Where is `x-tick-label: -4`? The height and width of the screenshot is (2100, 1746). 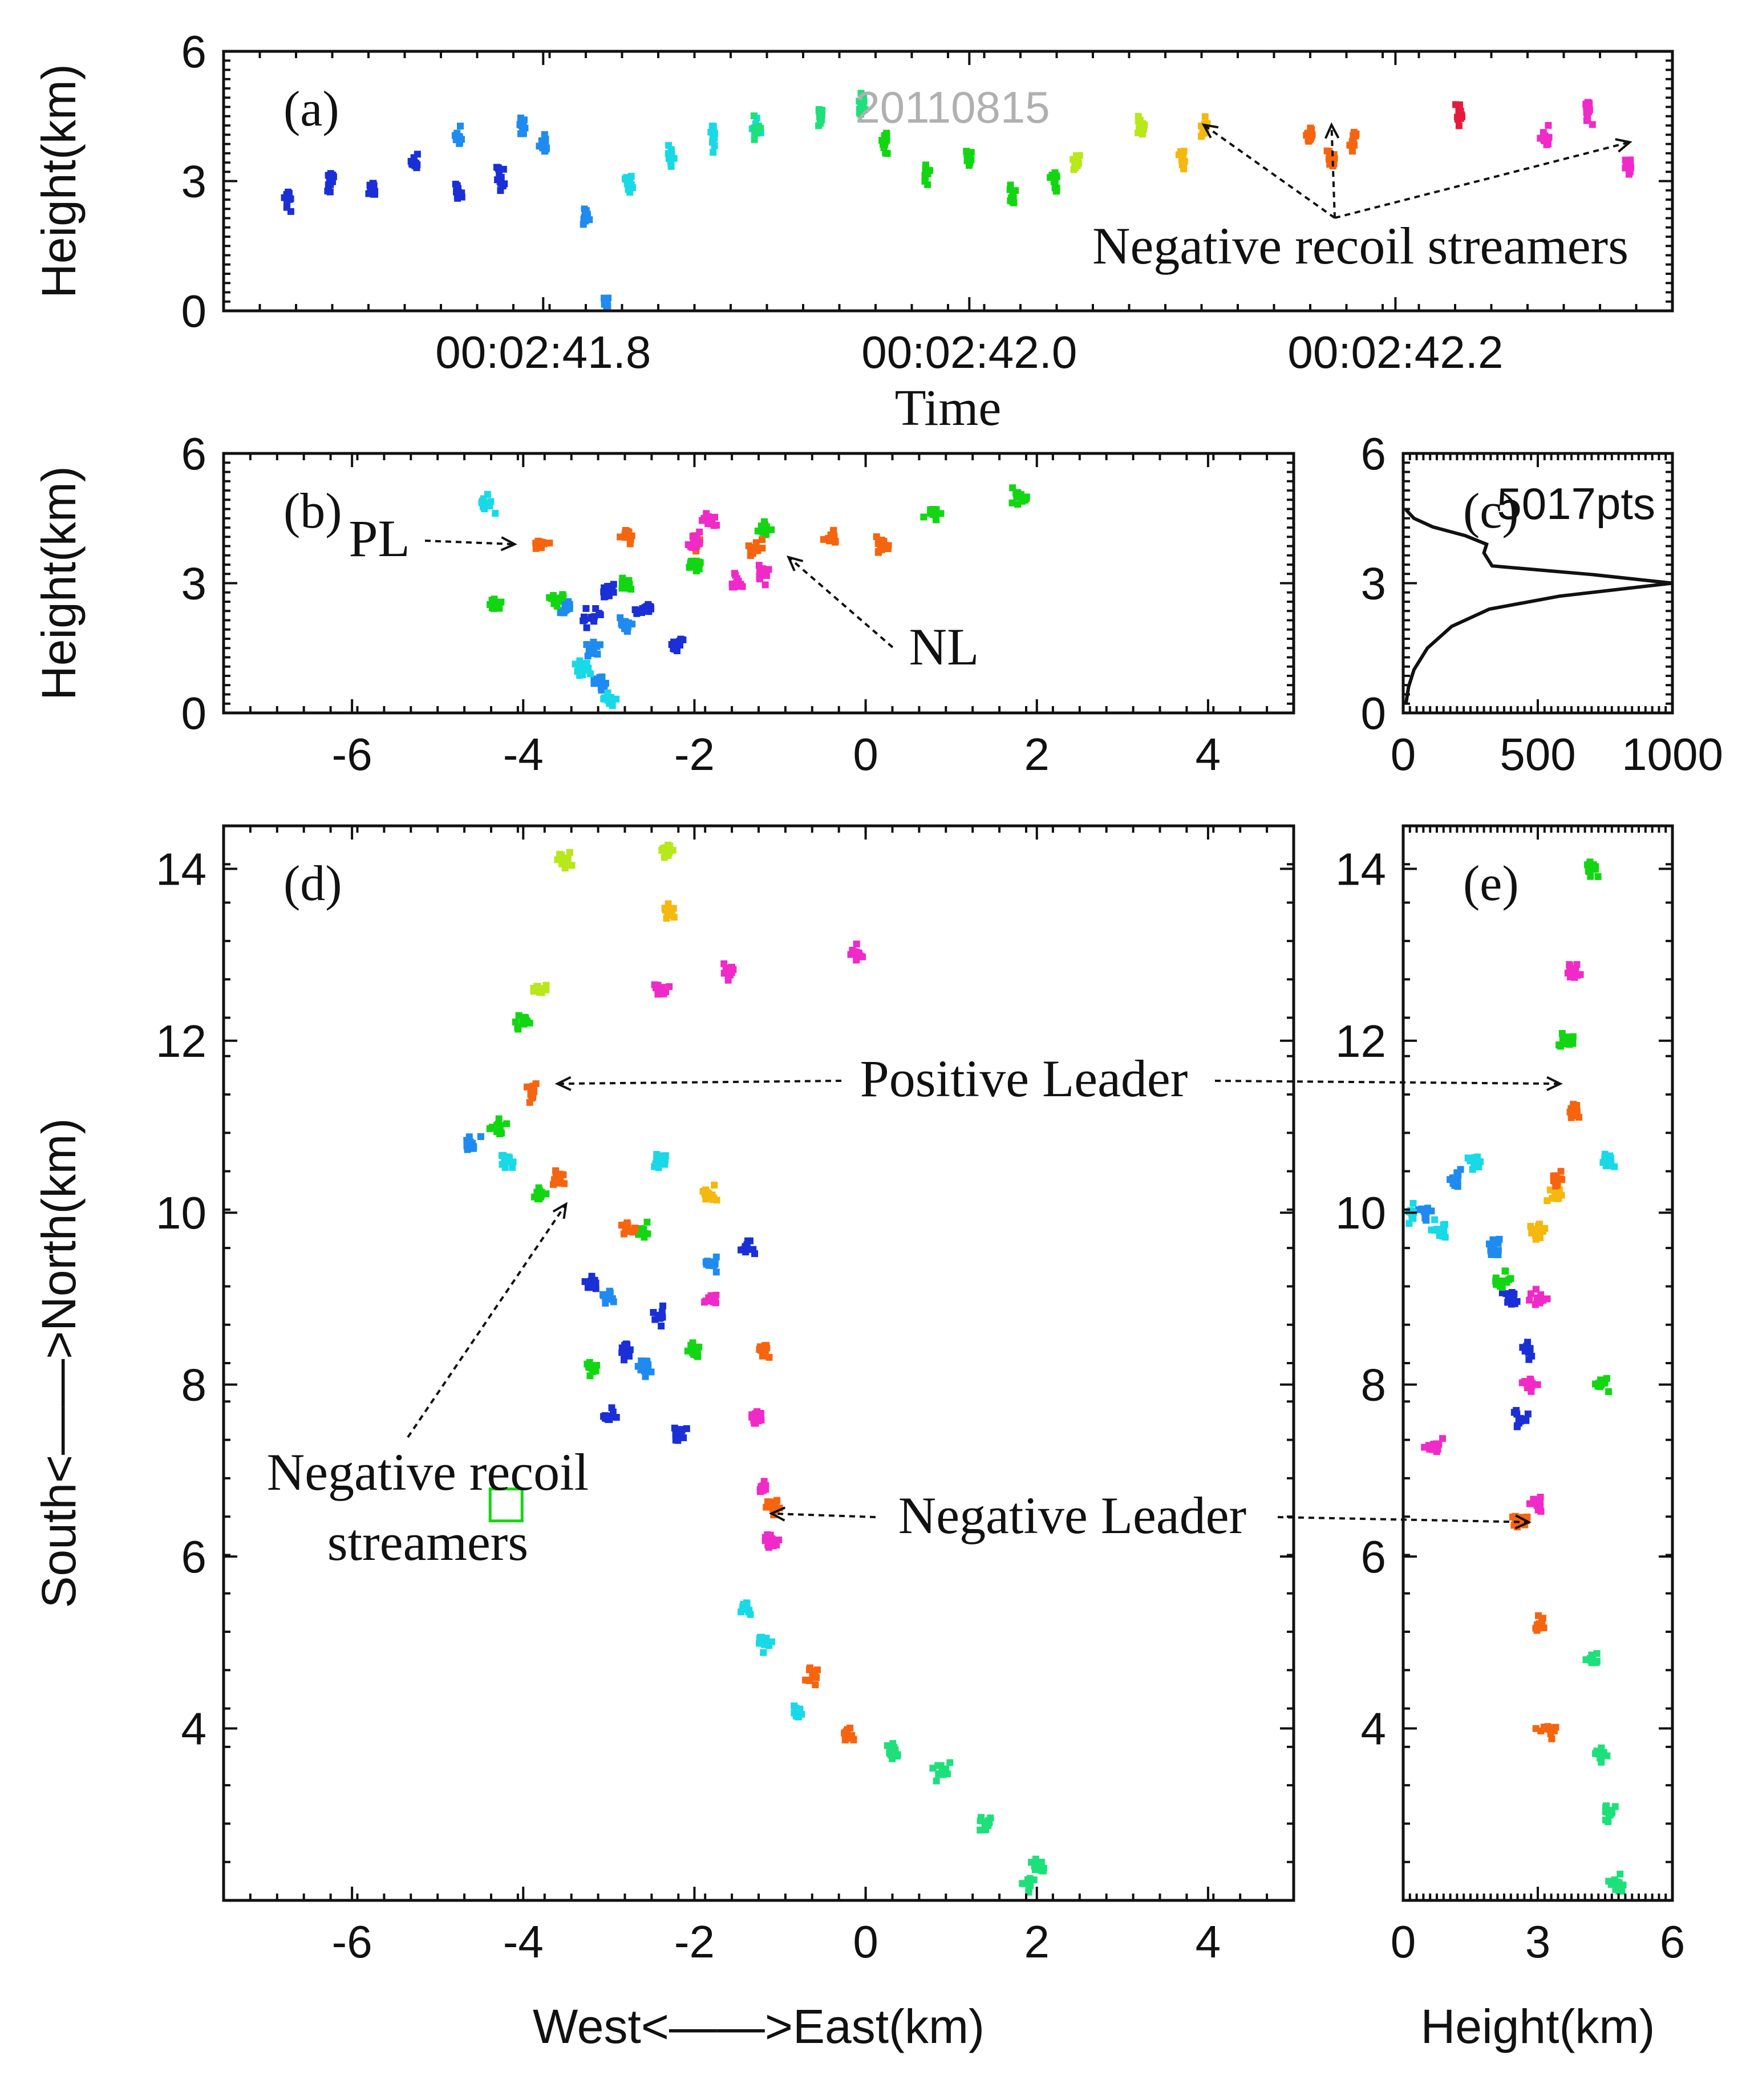 x-tick-label: -4 is located at coordinates (523, 1941).